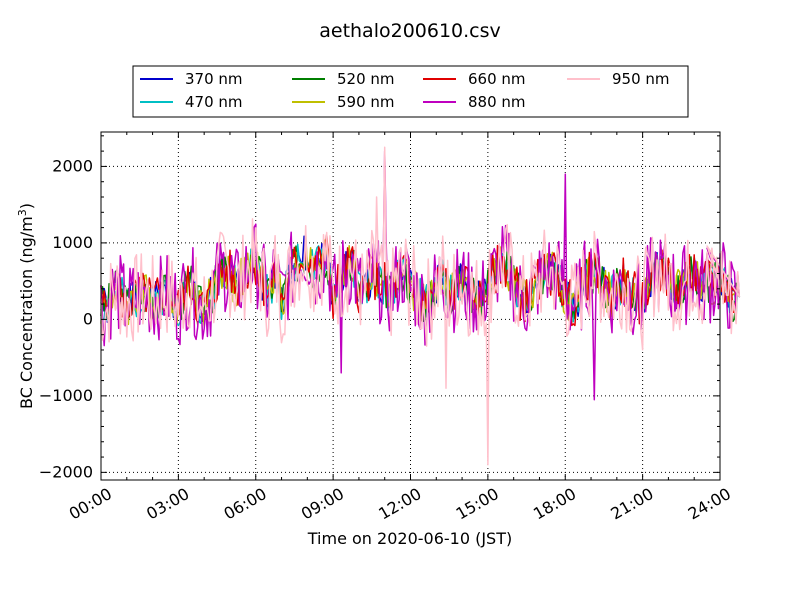  Describe the element at coordinates (72, 242) in the screenshot. I see `y-tick-label: 1000` at that location.